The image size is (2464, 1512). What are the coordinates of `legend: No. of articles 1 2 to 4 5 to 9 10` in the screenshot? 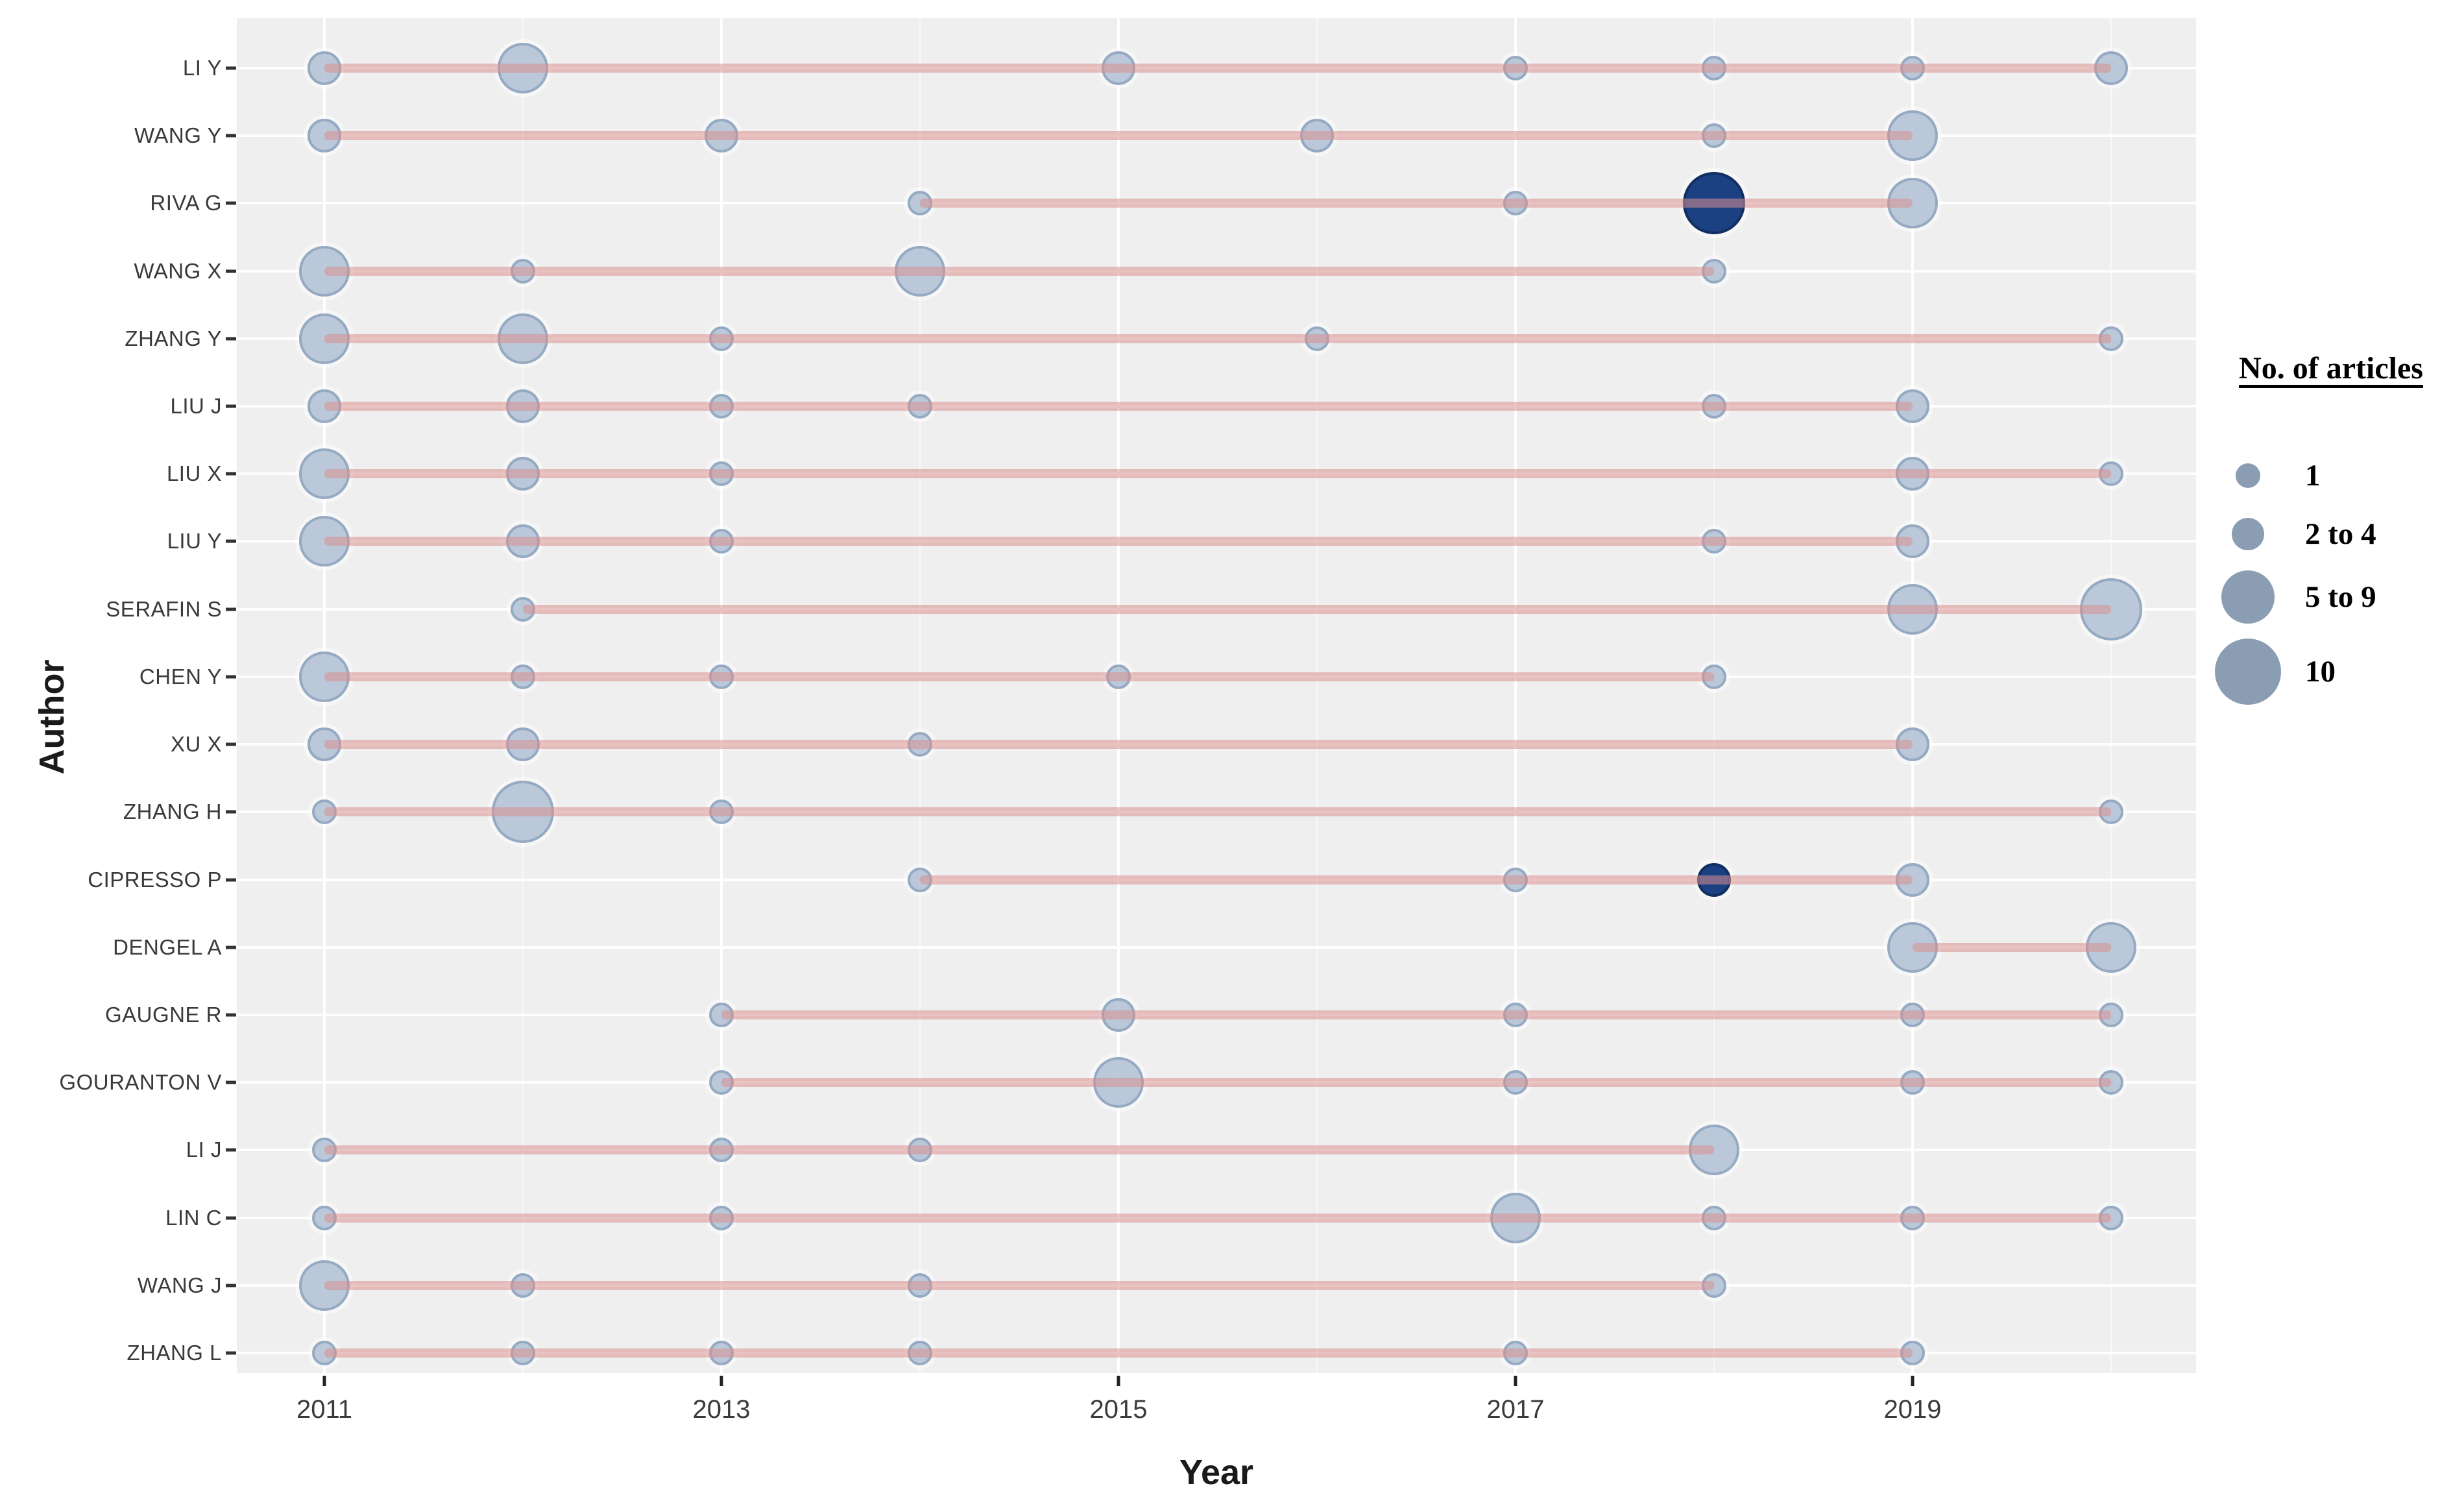 It's located at (2331, 532).